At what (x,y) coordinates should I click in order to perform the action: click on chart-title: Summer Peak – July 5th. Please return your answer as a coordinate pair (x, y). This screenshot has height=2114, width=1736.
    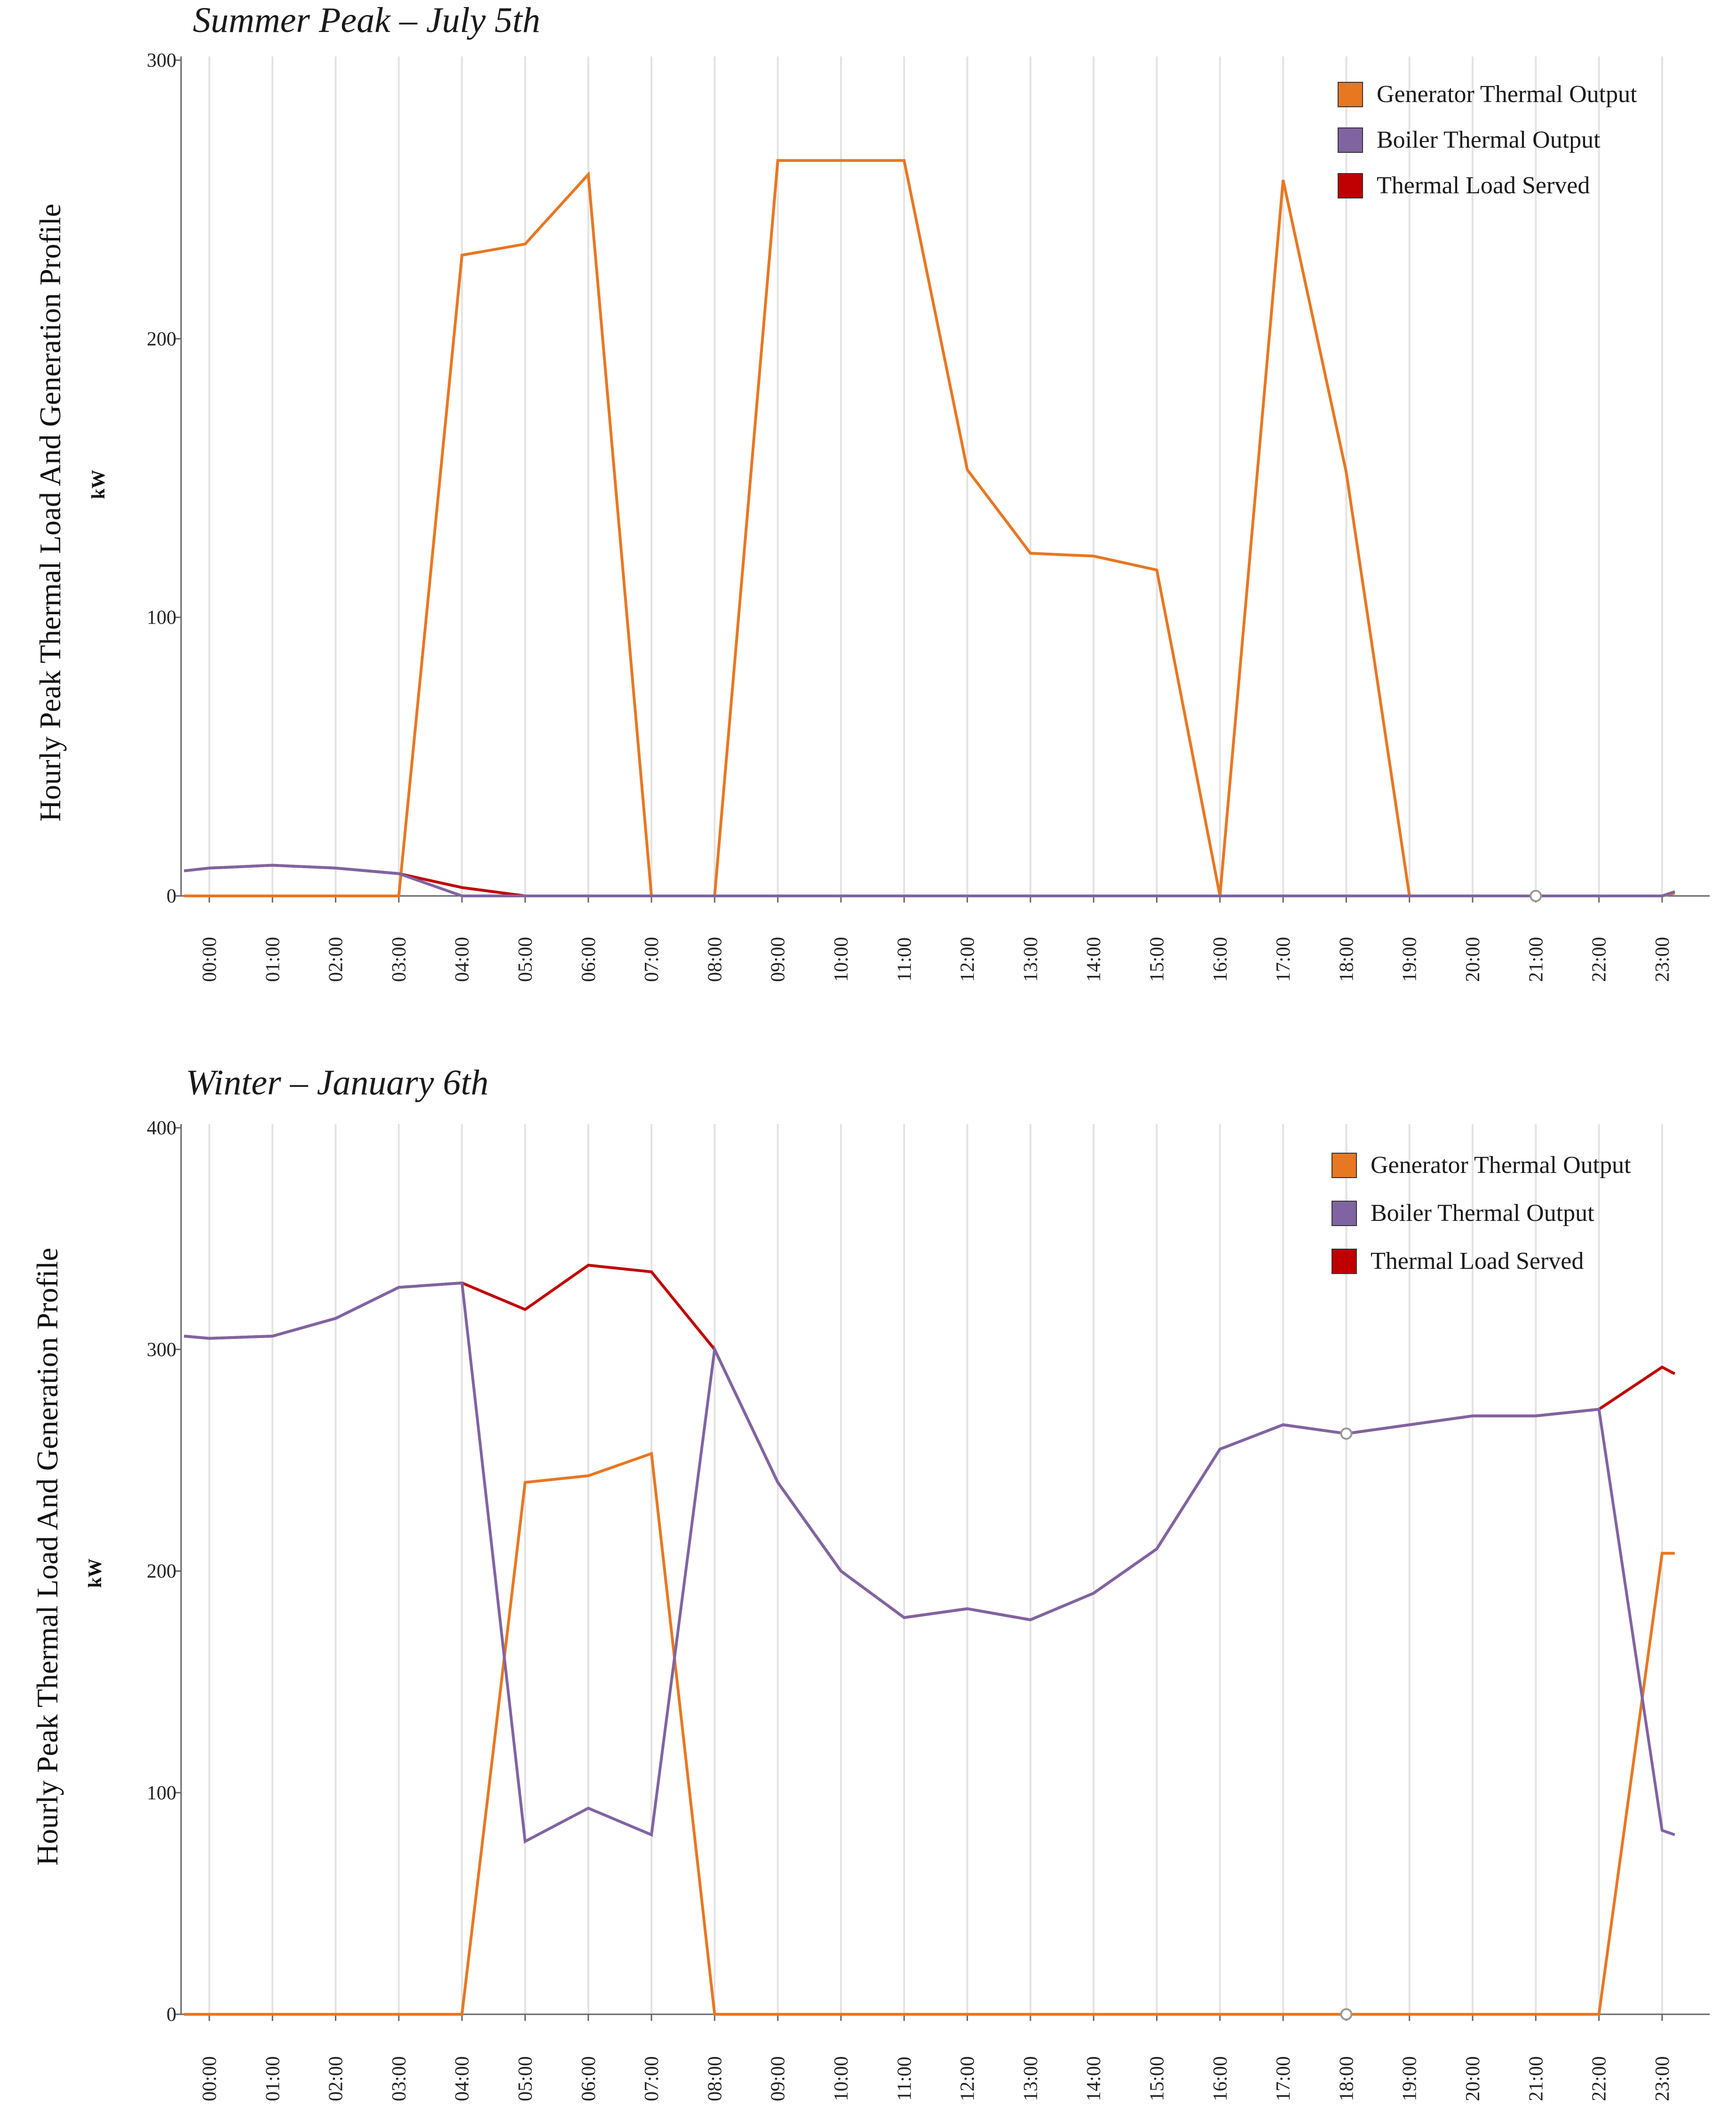
    Looking at the image, I should click on (366, 20).